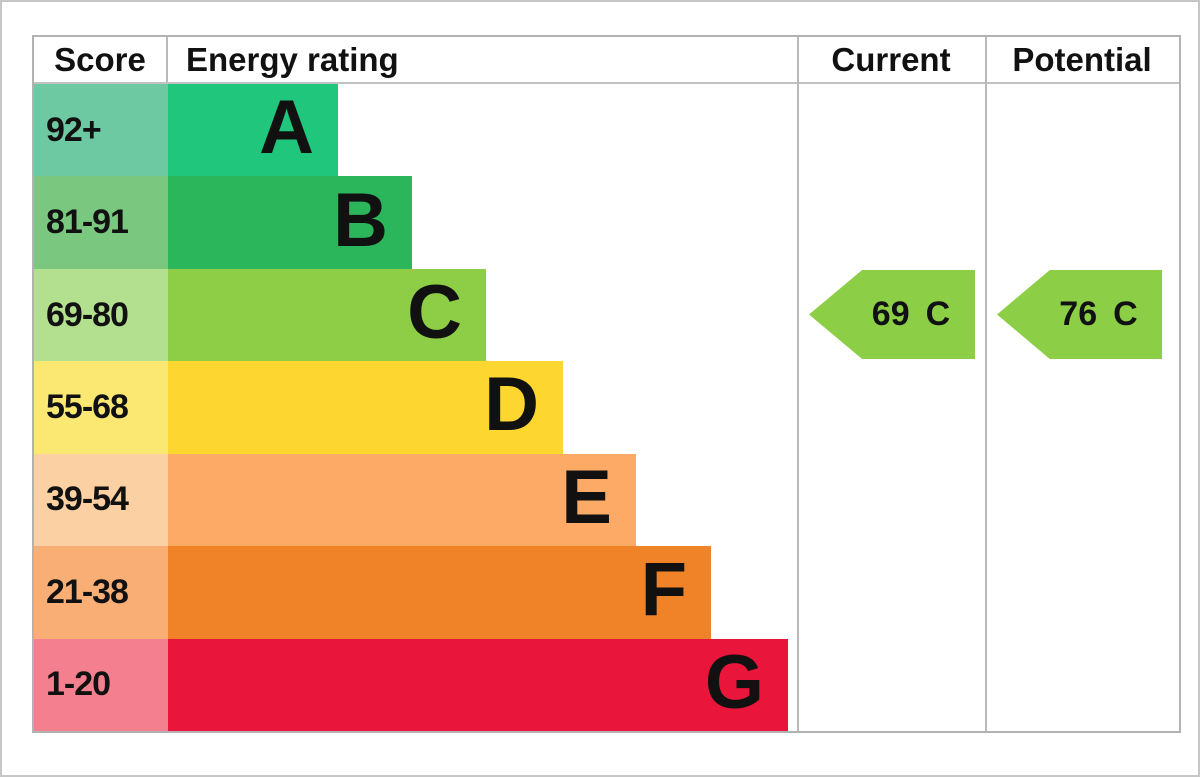 The height and width of the screenshot is (777, 1200). Describe the element at coordinates (360, 220) in the screenshot. I see `band-letter: B` at that location.